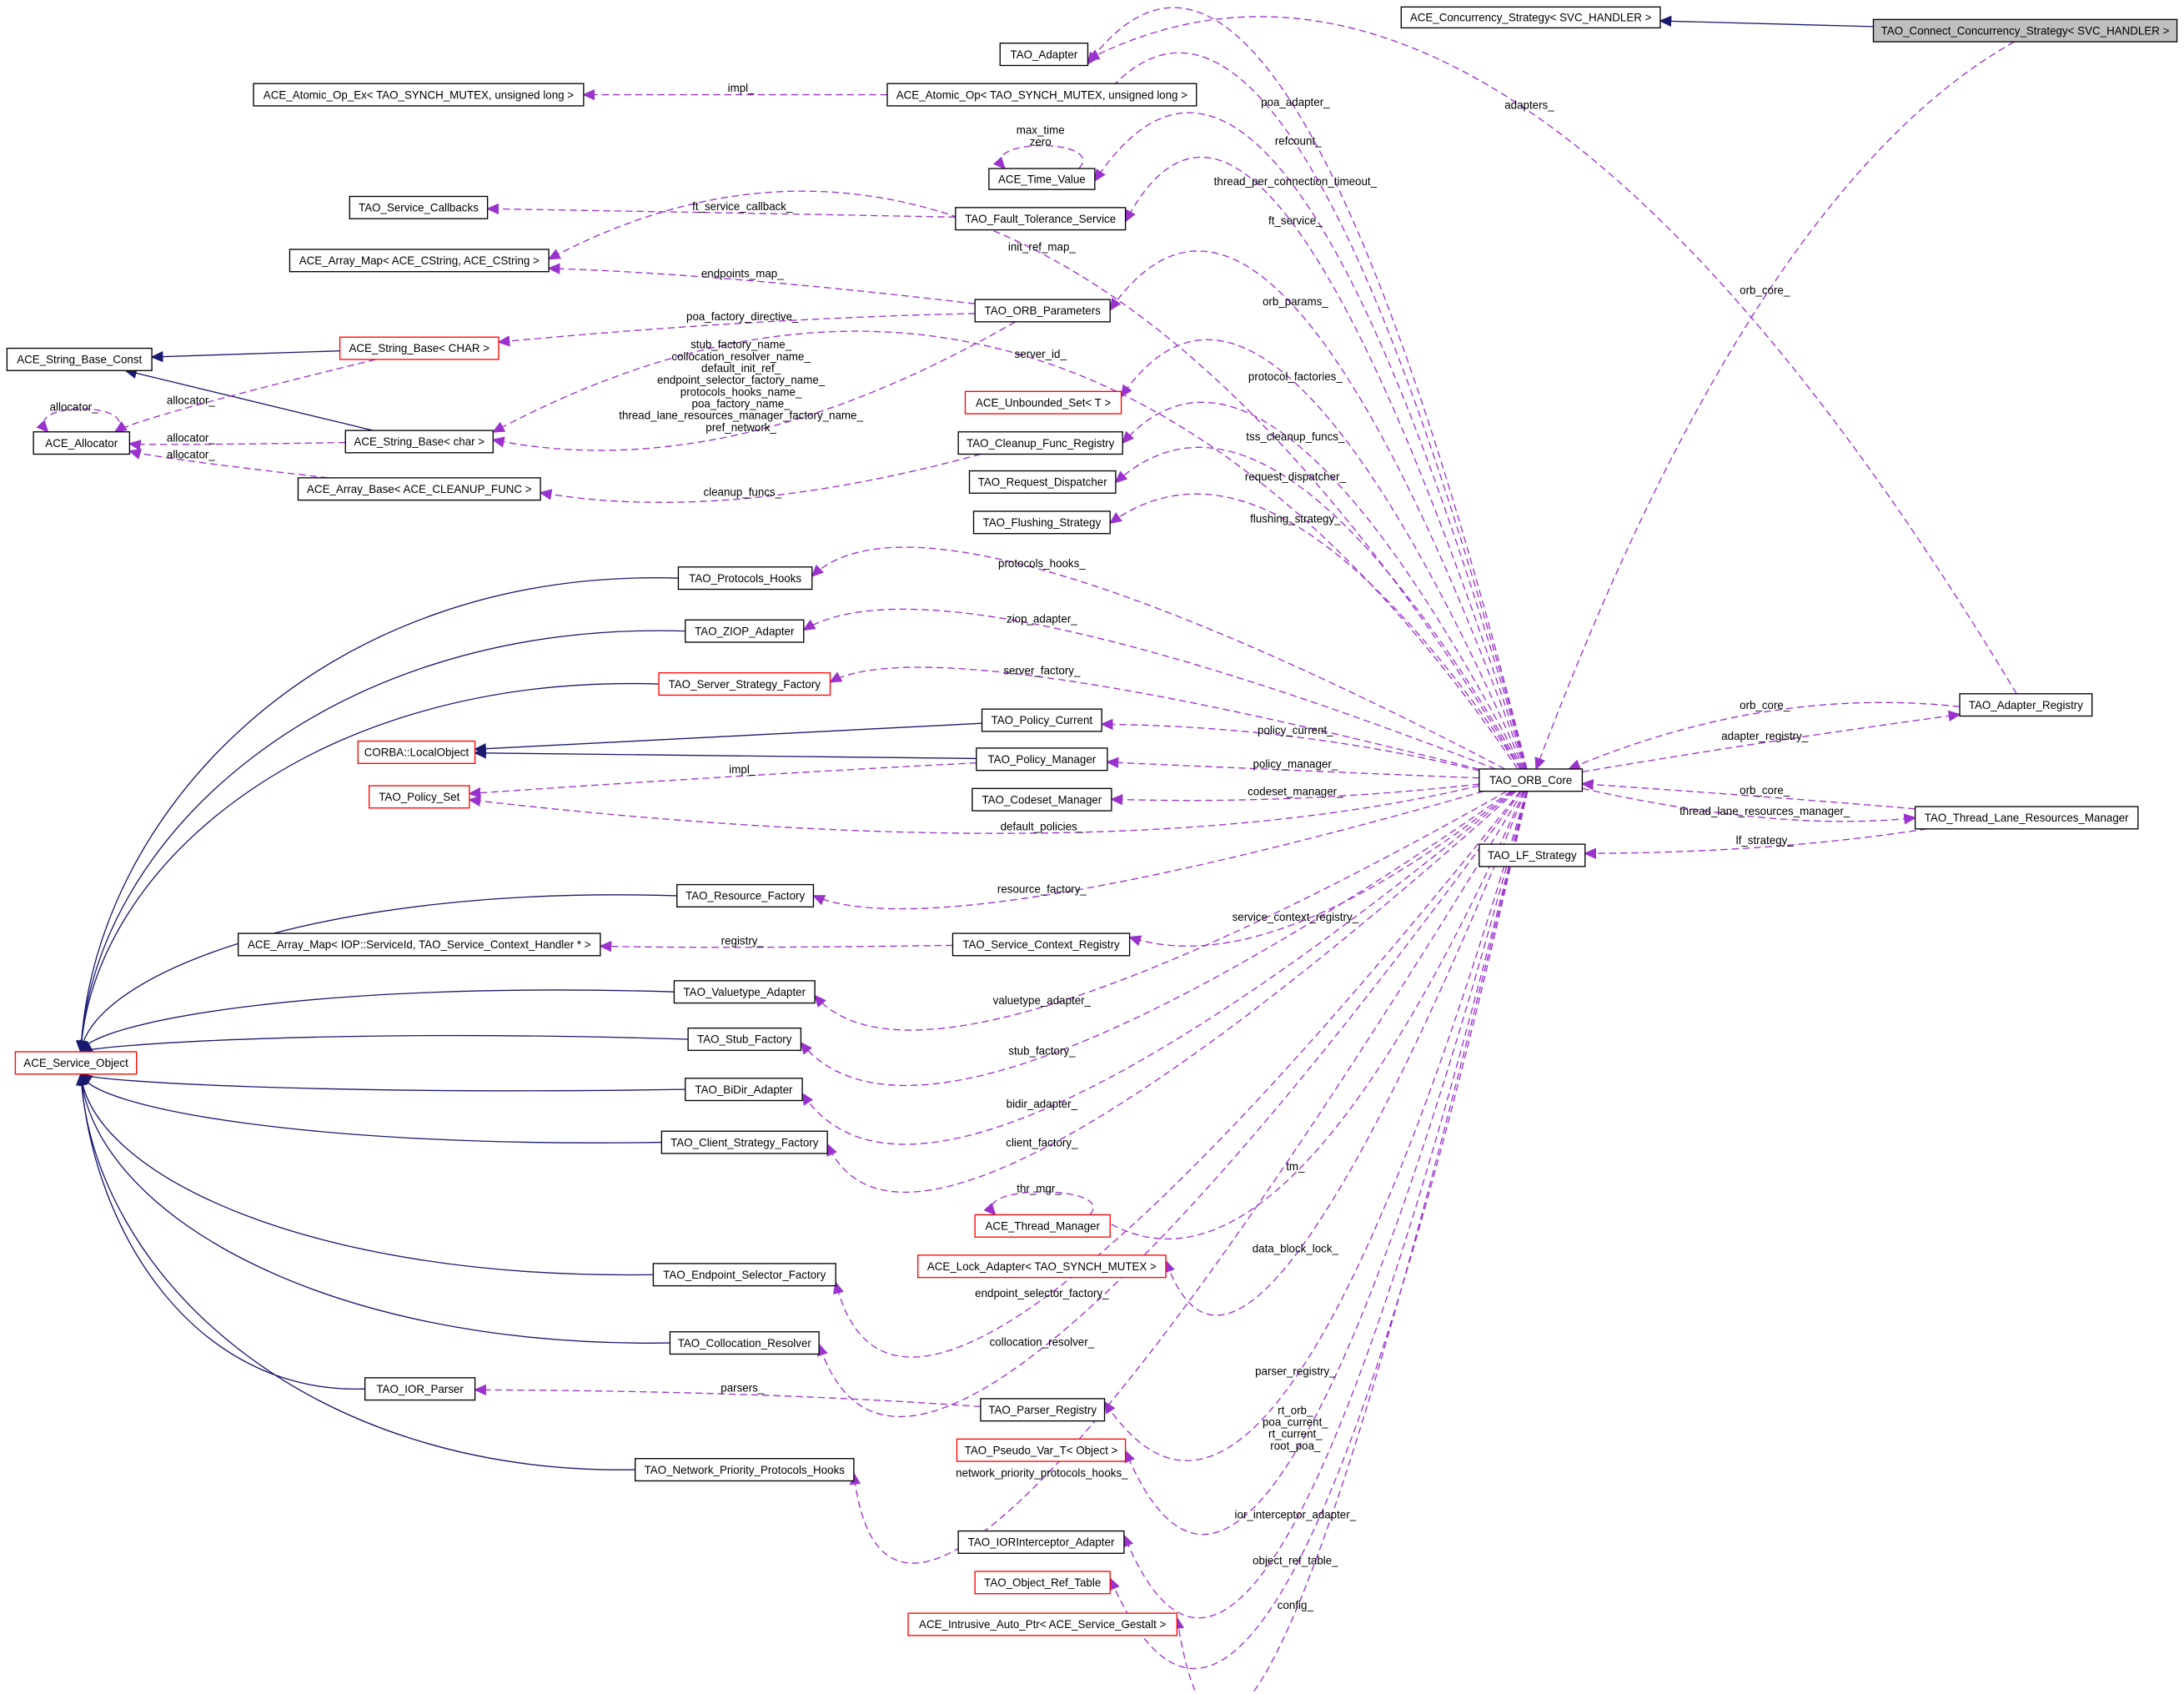 The height and width of the screenshot is (1694, 2184). I want to click on class-node-tao-policy-manager: TAO_Policy_Manager, so click(1042, 759).